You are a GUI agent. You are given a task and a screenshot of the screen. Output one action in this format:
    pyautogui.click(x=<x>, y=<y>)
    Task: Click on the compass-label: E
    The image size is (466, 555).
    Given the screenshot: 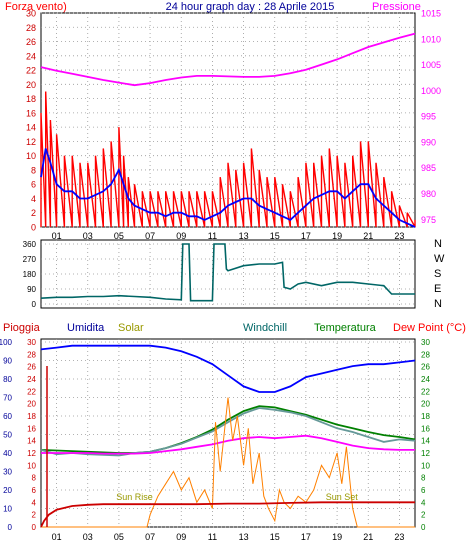 What is the action you would take?
    pyautogui.click(x=437, y=289)
    